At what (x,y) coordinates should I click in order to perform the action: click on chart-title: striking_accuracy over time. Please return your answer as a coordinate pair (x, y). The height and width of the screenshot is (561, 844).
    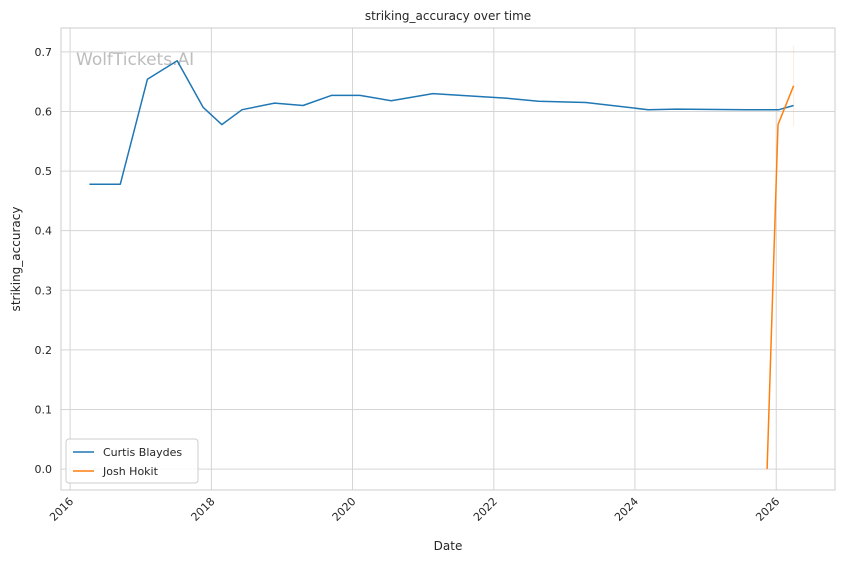
    Looking at the image, I should click on (448, 16).